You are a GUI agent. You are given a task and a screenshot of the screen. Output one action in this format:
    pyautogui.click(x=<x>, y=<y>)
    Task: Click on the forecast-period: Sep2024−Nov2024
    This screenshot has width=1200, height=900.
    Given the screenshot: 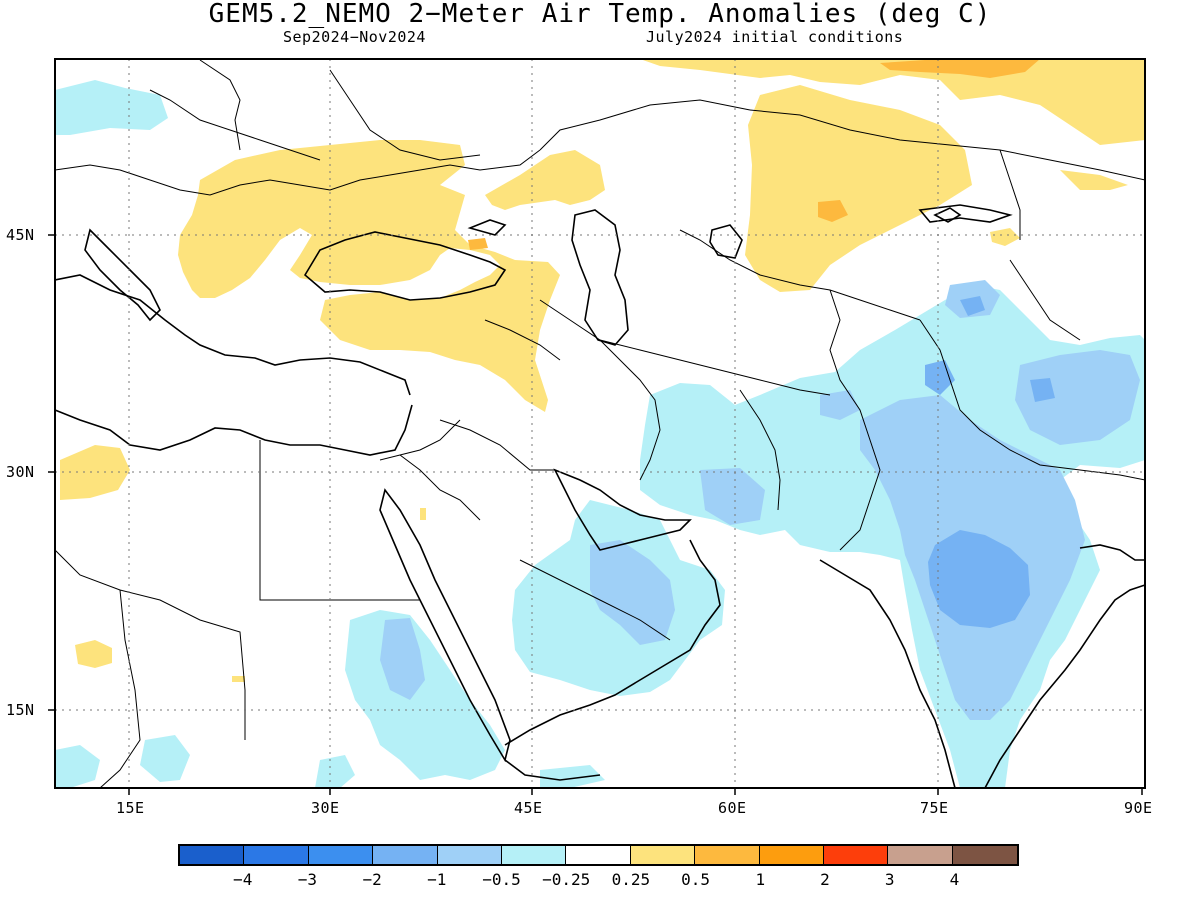 What is the action you would take?
    pyautogui.click(x=354, y=37)
    